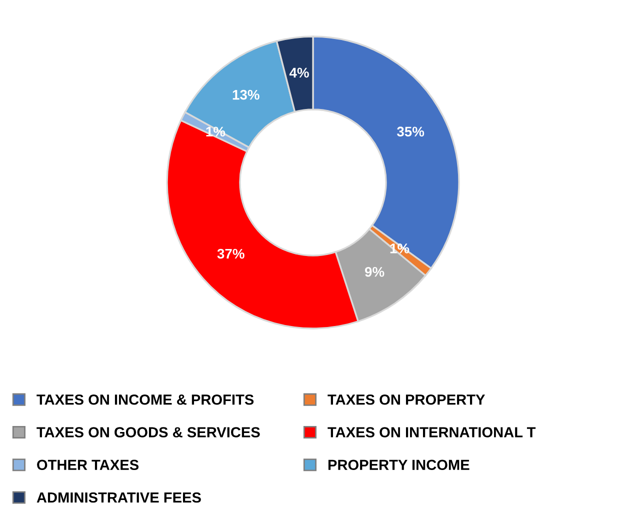 The width and height of the screenshot is (626, 529). Describe the element at coordinates (148, 432) in the screenshot. I see `legend-label: TAXES ON GOODS & SERVICES` at that location.